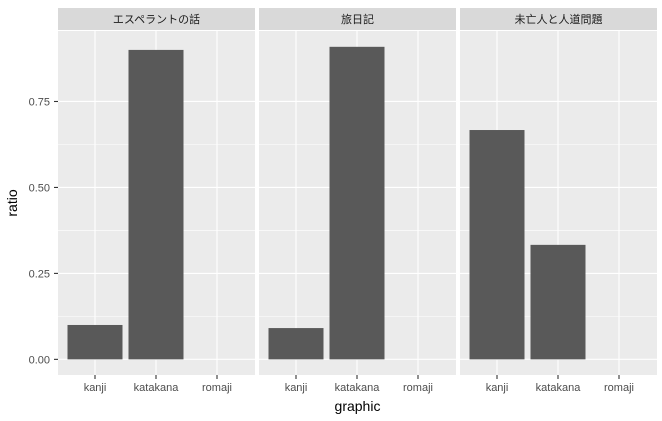 This screenshot has width=662, height=421. What do you see at coordinates (12, 202) in the screenshot?
I see `y-axis-title: ratio` at bounding box center [12, 202].